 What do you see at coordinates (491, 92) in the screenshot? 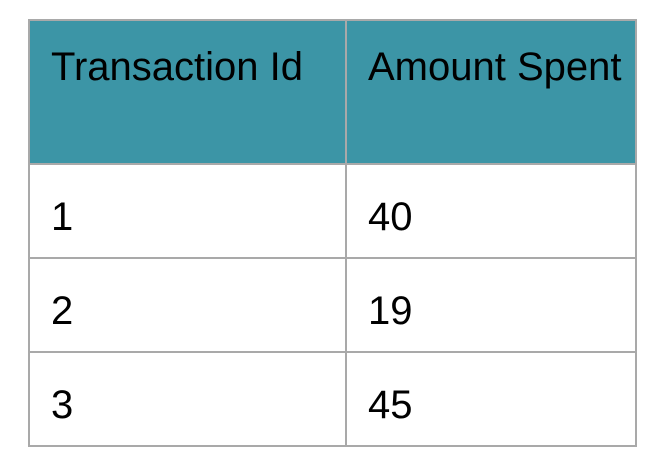
I see `column-header-amount-spent: Amount Spent` at bounding box center [491, 92].